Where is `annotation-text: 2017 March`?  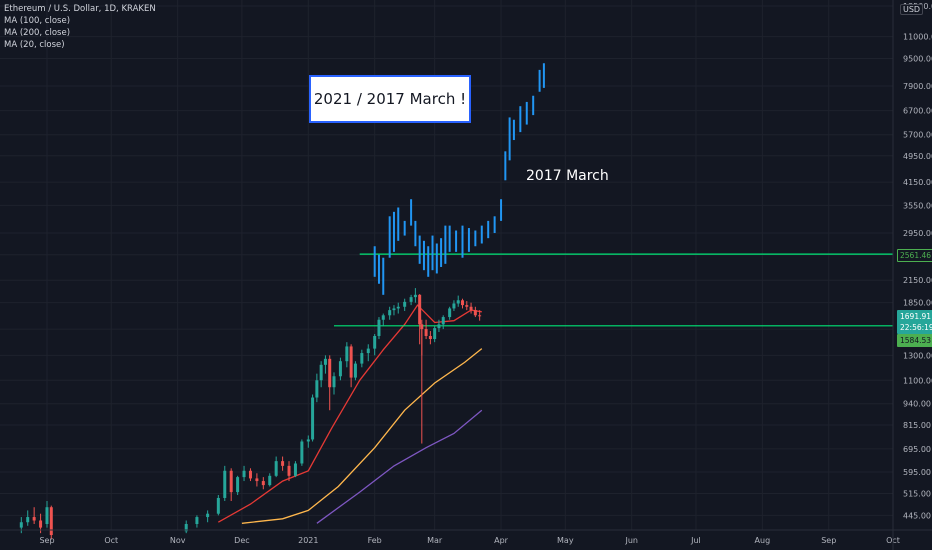 annotation-text: 2017 March is located at coordinates (567, 176).